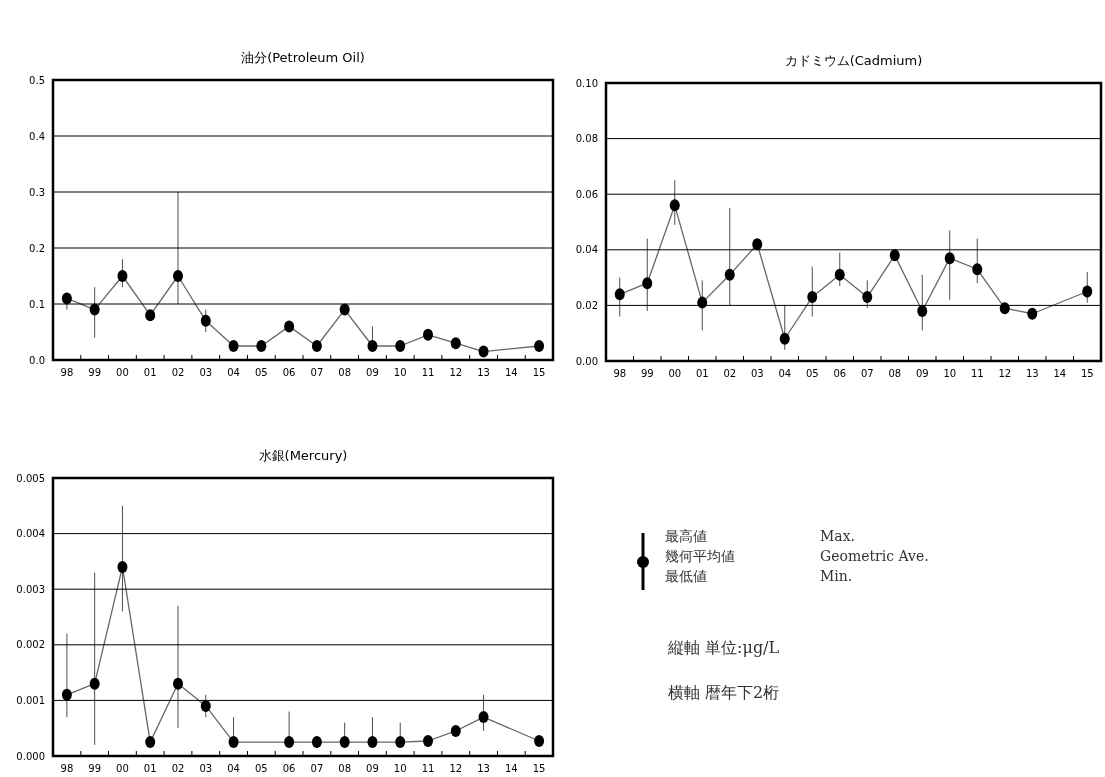 The width and height of the screenshot is (1105, 777). What do you see at coordinates (874, 556) in the screenshot?
I see `text: Geometric Ave.` at bounding box center [874, 556].